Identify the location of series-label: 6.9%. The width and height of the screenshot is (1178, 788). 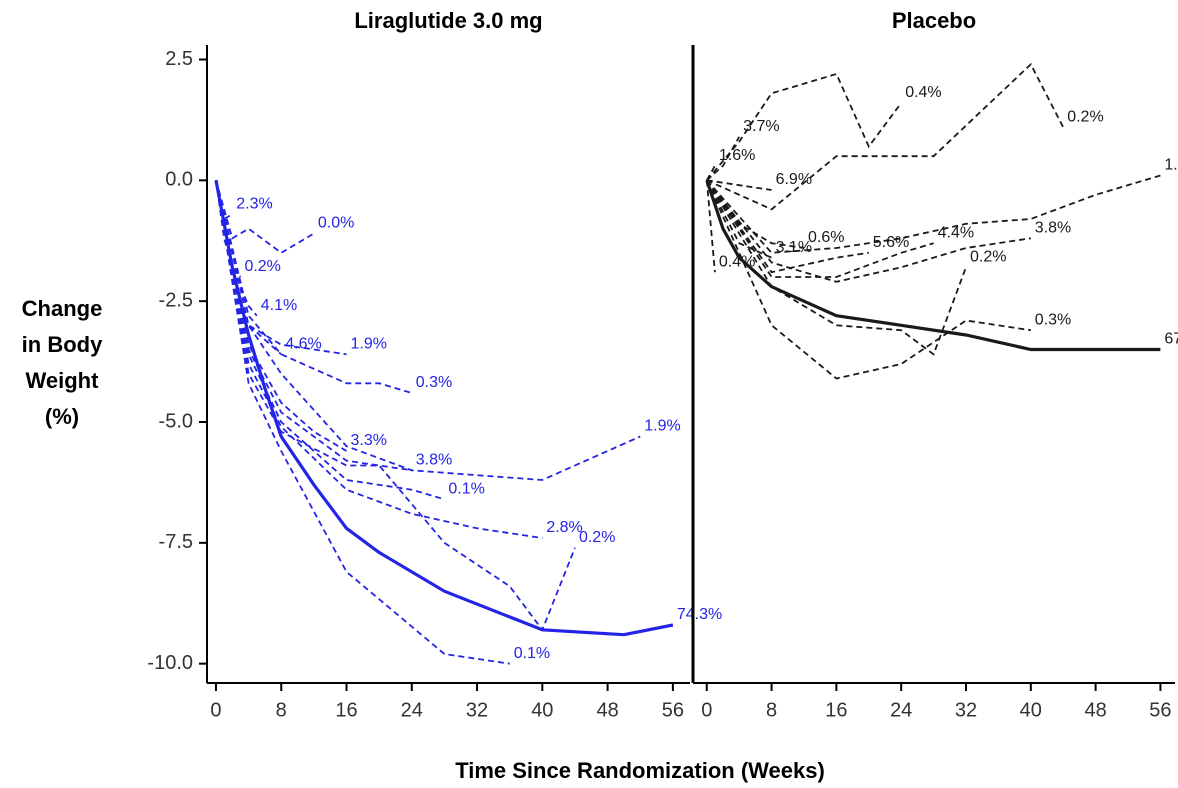
(794, 179).